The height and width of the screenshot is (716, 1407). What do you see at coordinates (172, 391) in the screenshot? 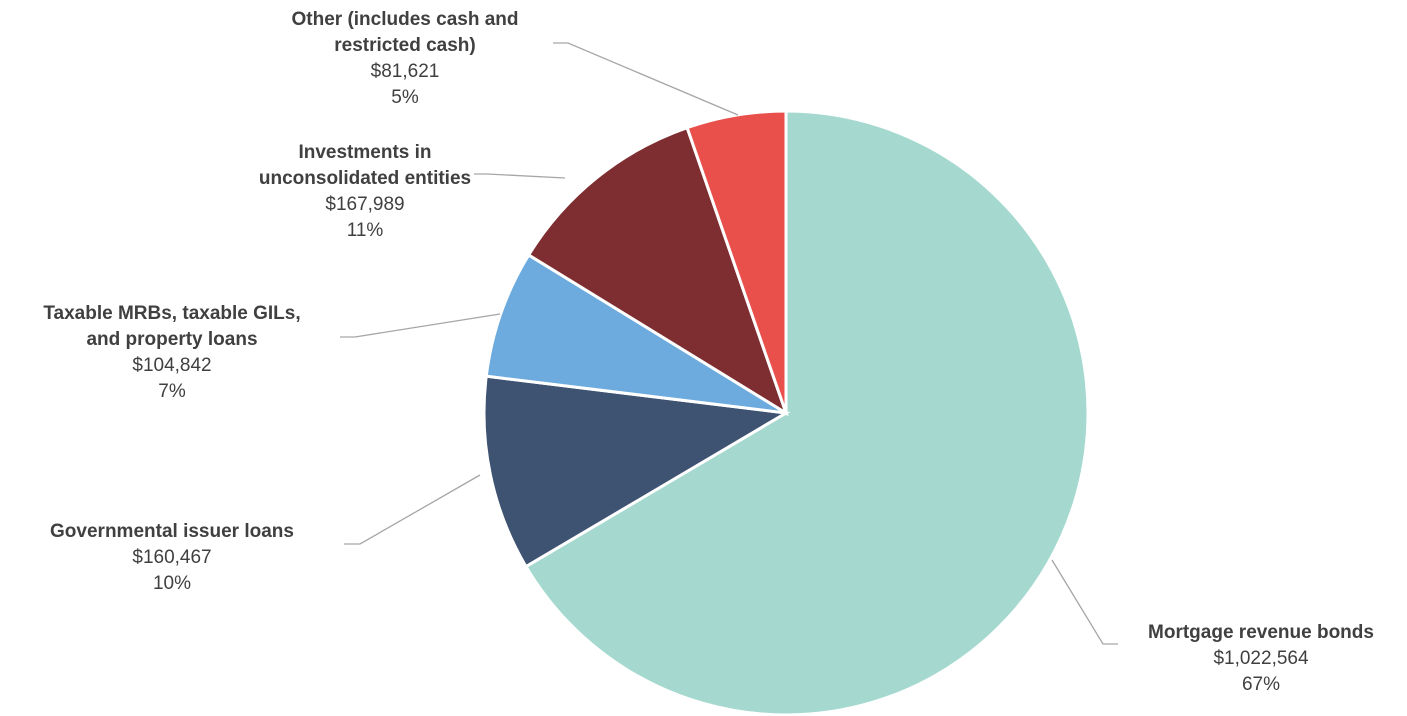
I see `slice-label-percent: 7%` at bounding box center [172, 391].